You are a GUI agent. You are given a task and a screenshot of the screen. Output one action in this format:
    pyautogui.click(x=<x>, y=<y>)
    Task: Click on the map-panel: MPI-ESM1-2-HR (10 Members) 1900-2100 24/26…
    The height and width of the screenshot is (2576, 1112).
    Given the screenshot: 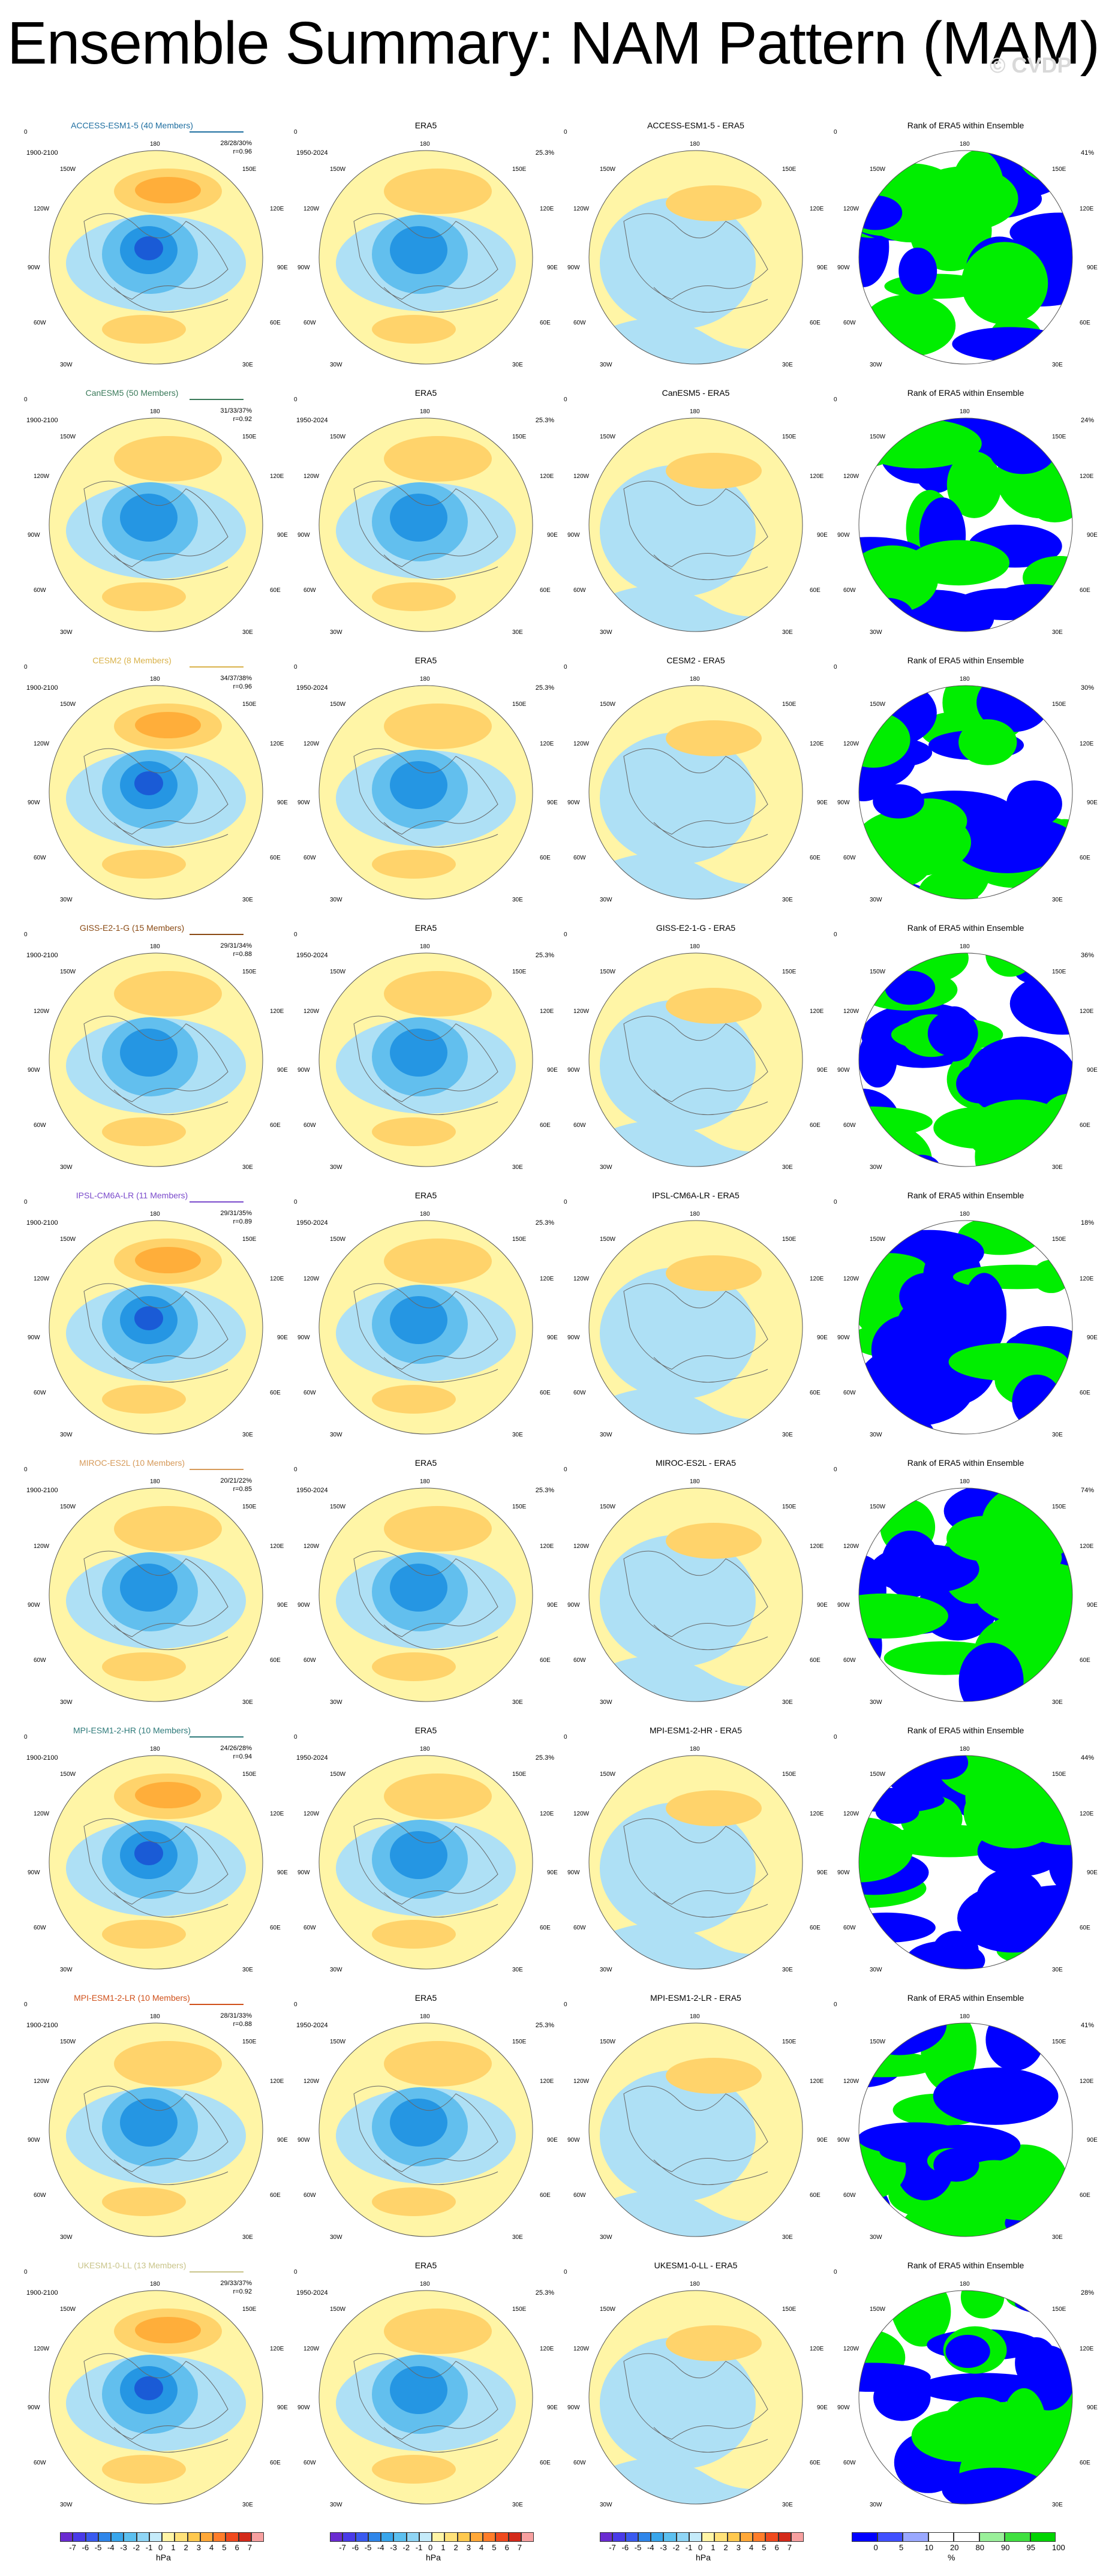 What is the action you would take?
    pyautogui.click(x=156, y=1862)
    